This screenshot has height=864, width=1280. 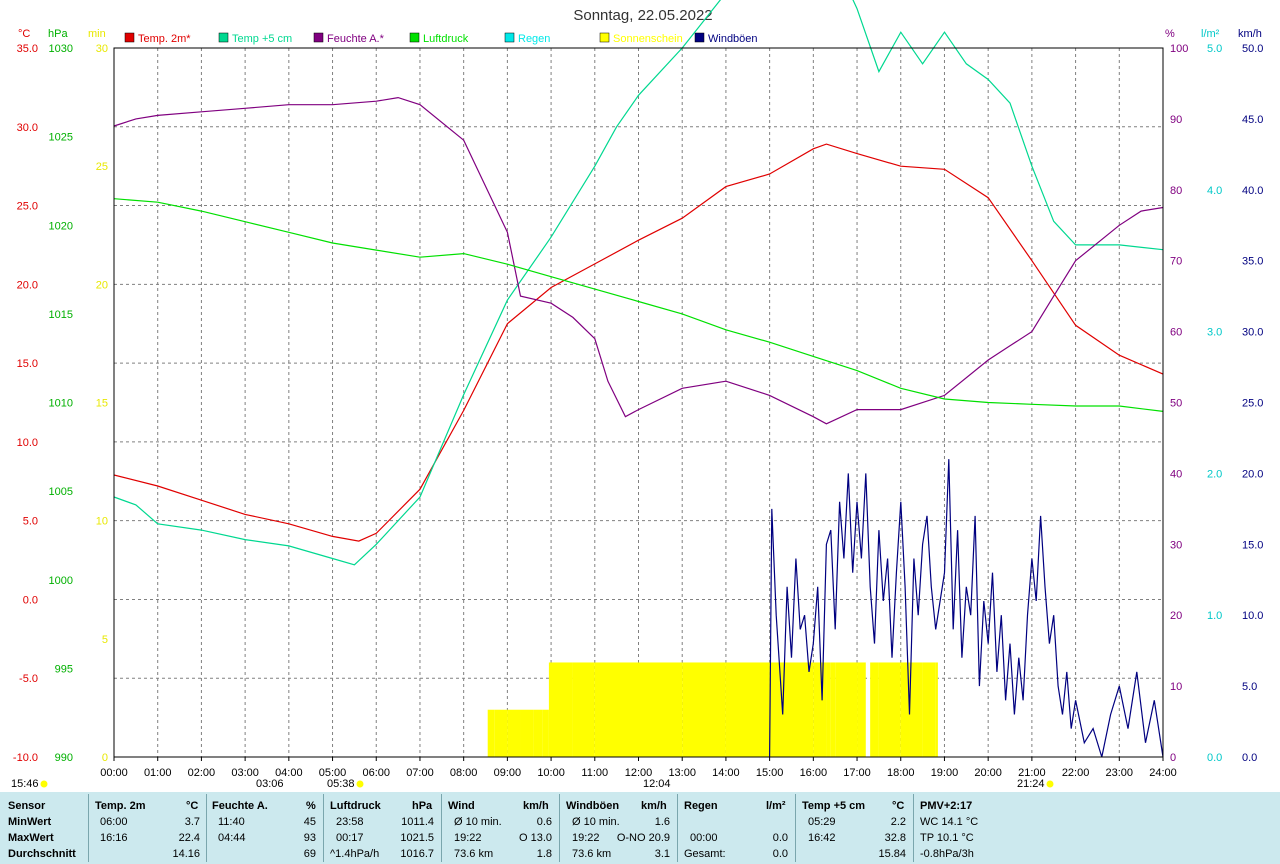 I want to click on temp5-avg-value: 15.84, so click(x=892, y=854).